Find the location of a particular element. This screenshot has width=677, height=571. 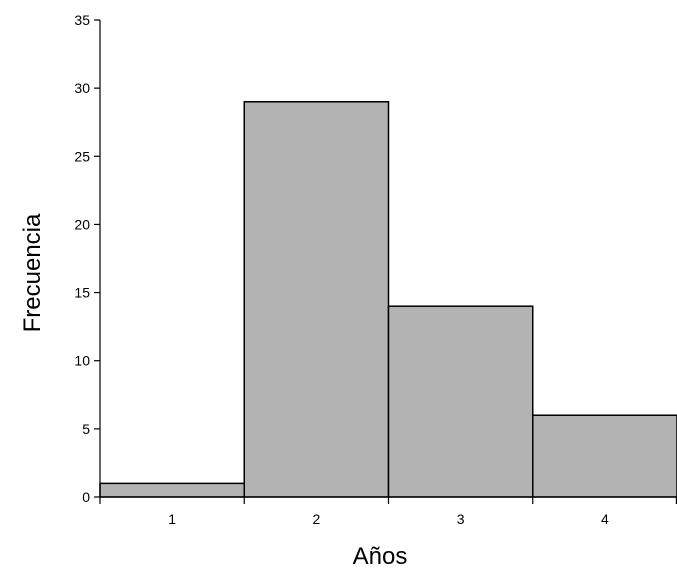

y-tick-label: 5 is located at coordinates (86, 429).